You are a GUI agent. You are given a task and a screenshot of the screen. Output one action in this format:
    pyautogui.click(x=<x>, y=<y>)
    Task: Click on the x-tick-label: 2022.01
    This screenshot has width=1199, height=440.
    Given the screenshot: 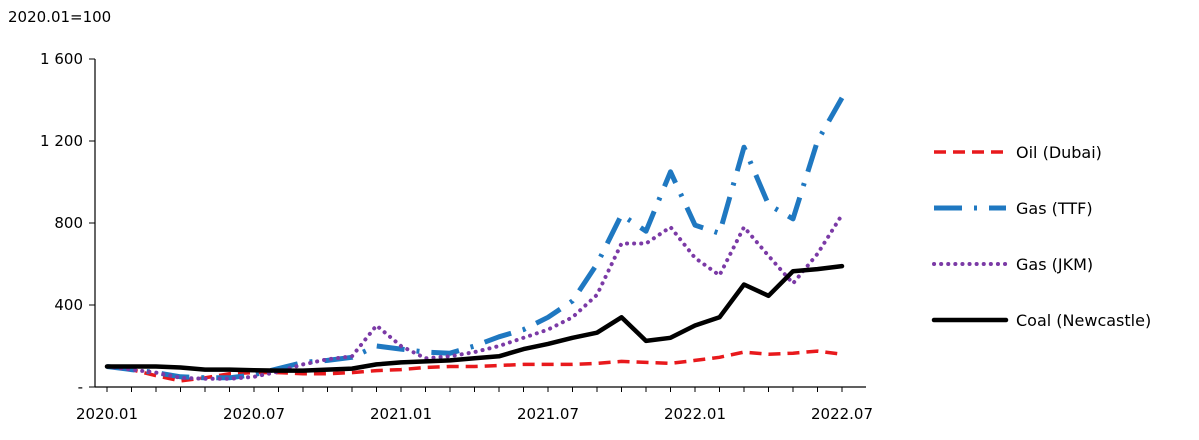 What is the action you would take?
    pyautogui.click(x=695, y=414)
    